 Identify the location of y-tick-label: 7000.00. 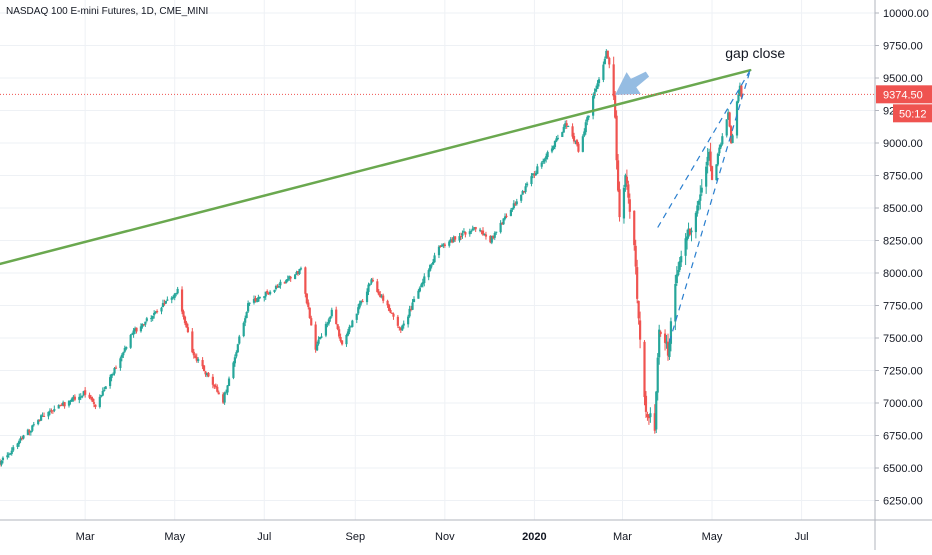
(903, 404).